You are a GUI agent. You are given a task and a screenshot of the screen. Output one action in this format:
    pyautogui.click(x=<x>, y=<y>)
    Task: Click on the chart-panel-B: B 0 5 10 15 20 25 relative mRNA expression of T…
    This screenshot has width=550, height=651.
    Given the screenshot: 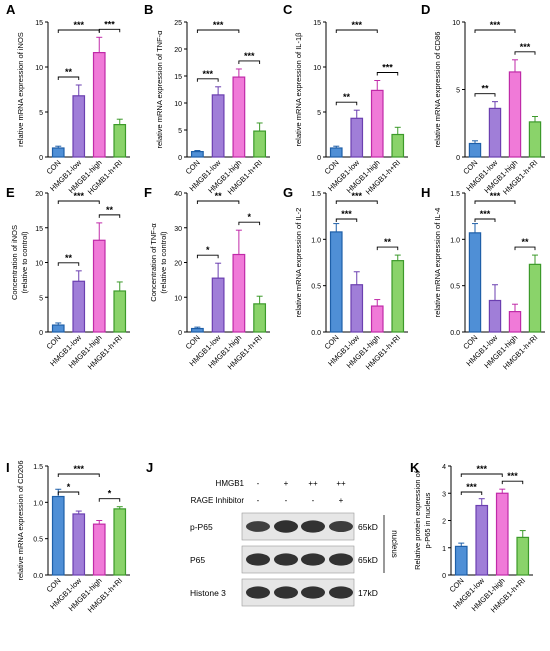 What is the action you would take?
    pyautogui.click(x=207, y=99)
    